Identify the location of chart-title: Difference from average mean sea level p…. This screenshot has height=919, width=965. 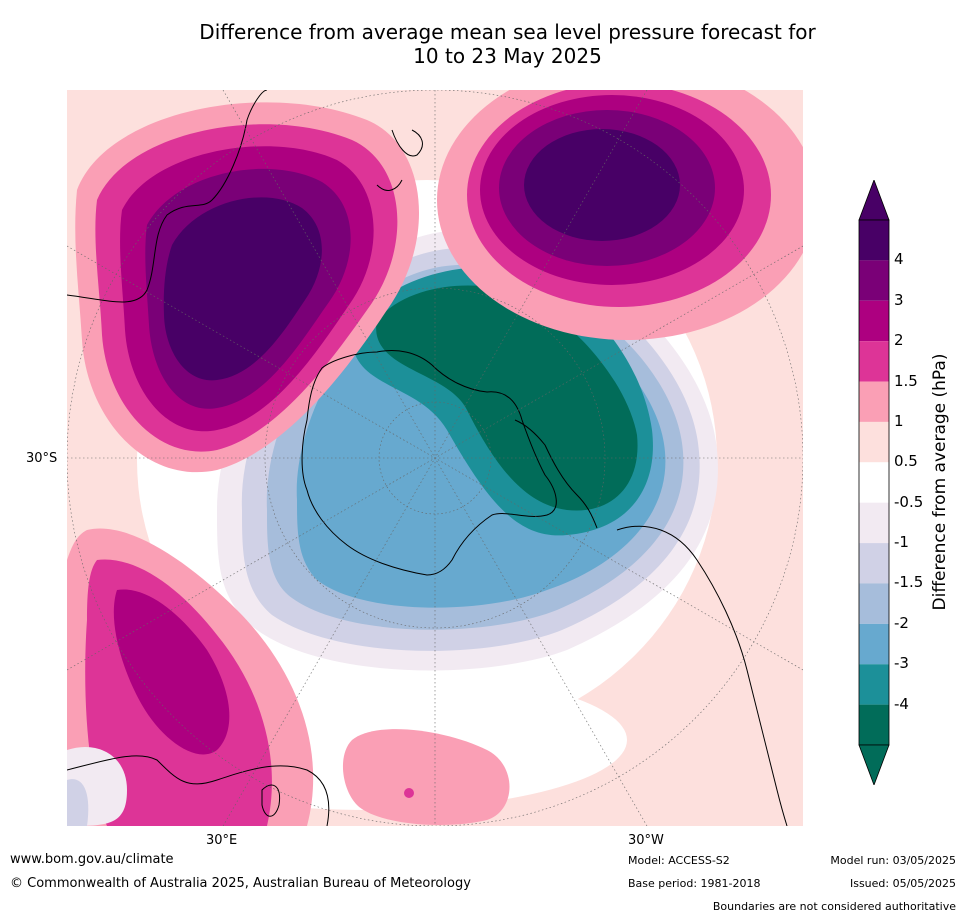
(507, 44).